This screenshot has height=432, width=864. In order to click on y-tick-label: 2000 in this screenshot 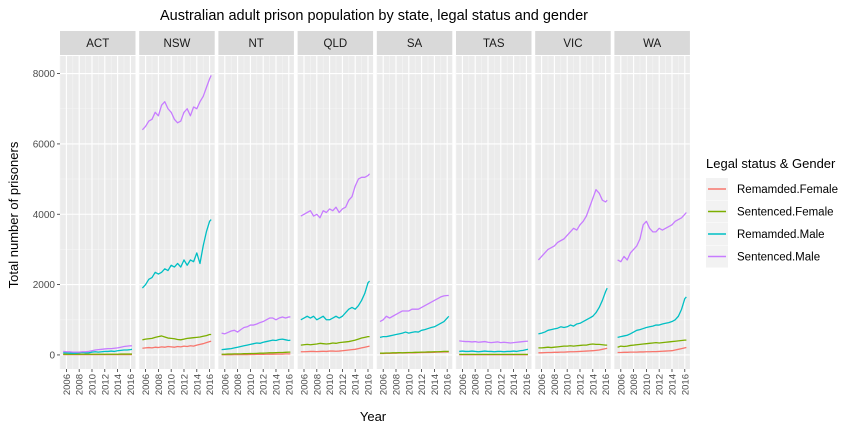, I will do `click(44, 285)`.